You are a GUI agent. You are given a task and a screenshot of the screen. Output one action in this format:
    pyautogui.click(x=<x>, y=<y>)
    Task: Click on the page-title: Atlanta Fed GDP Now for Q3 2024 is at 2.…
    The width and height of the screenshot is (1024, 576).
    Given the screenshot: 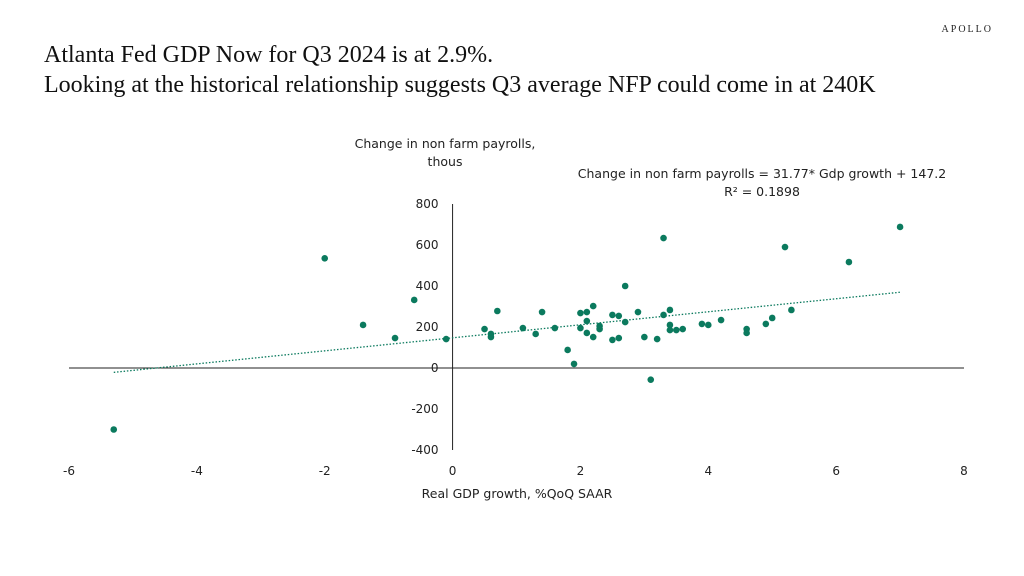 What is the action you would take?
    pyautogui.click(x=460, y=70)
    